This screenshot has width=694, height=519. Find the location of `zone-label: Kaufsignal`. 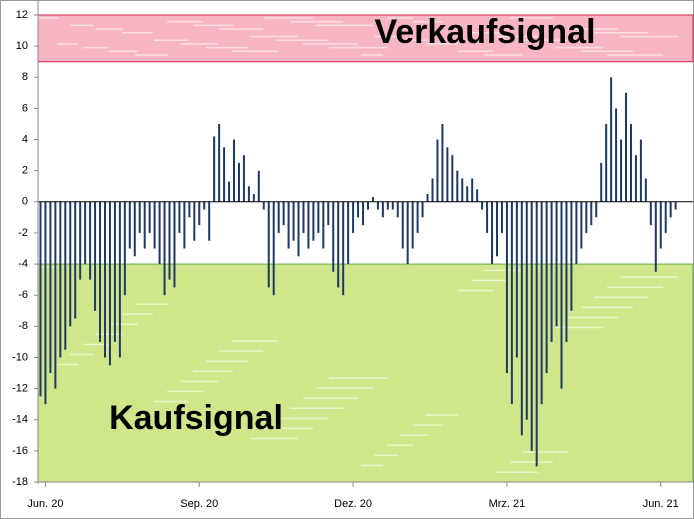

zone-label: Kaufsignal is located at coordinates (196, 418).